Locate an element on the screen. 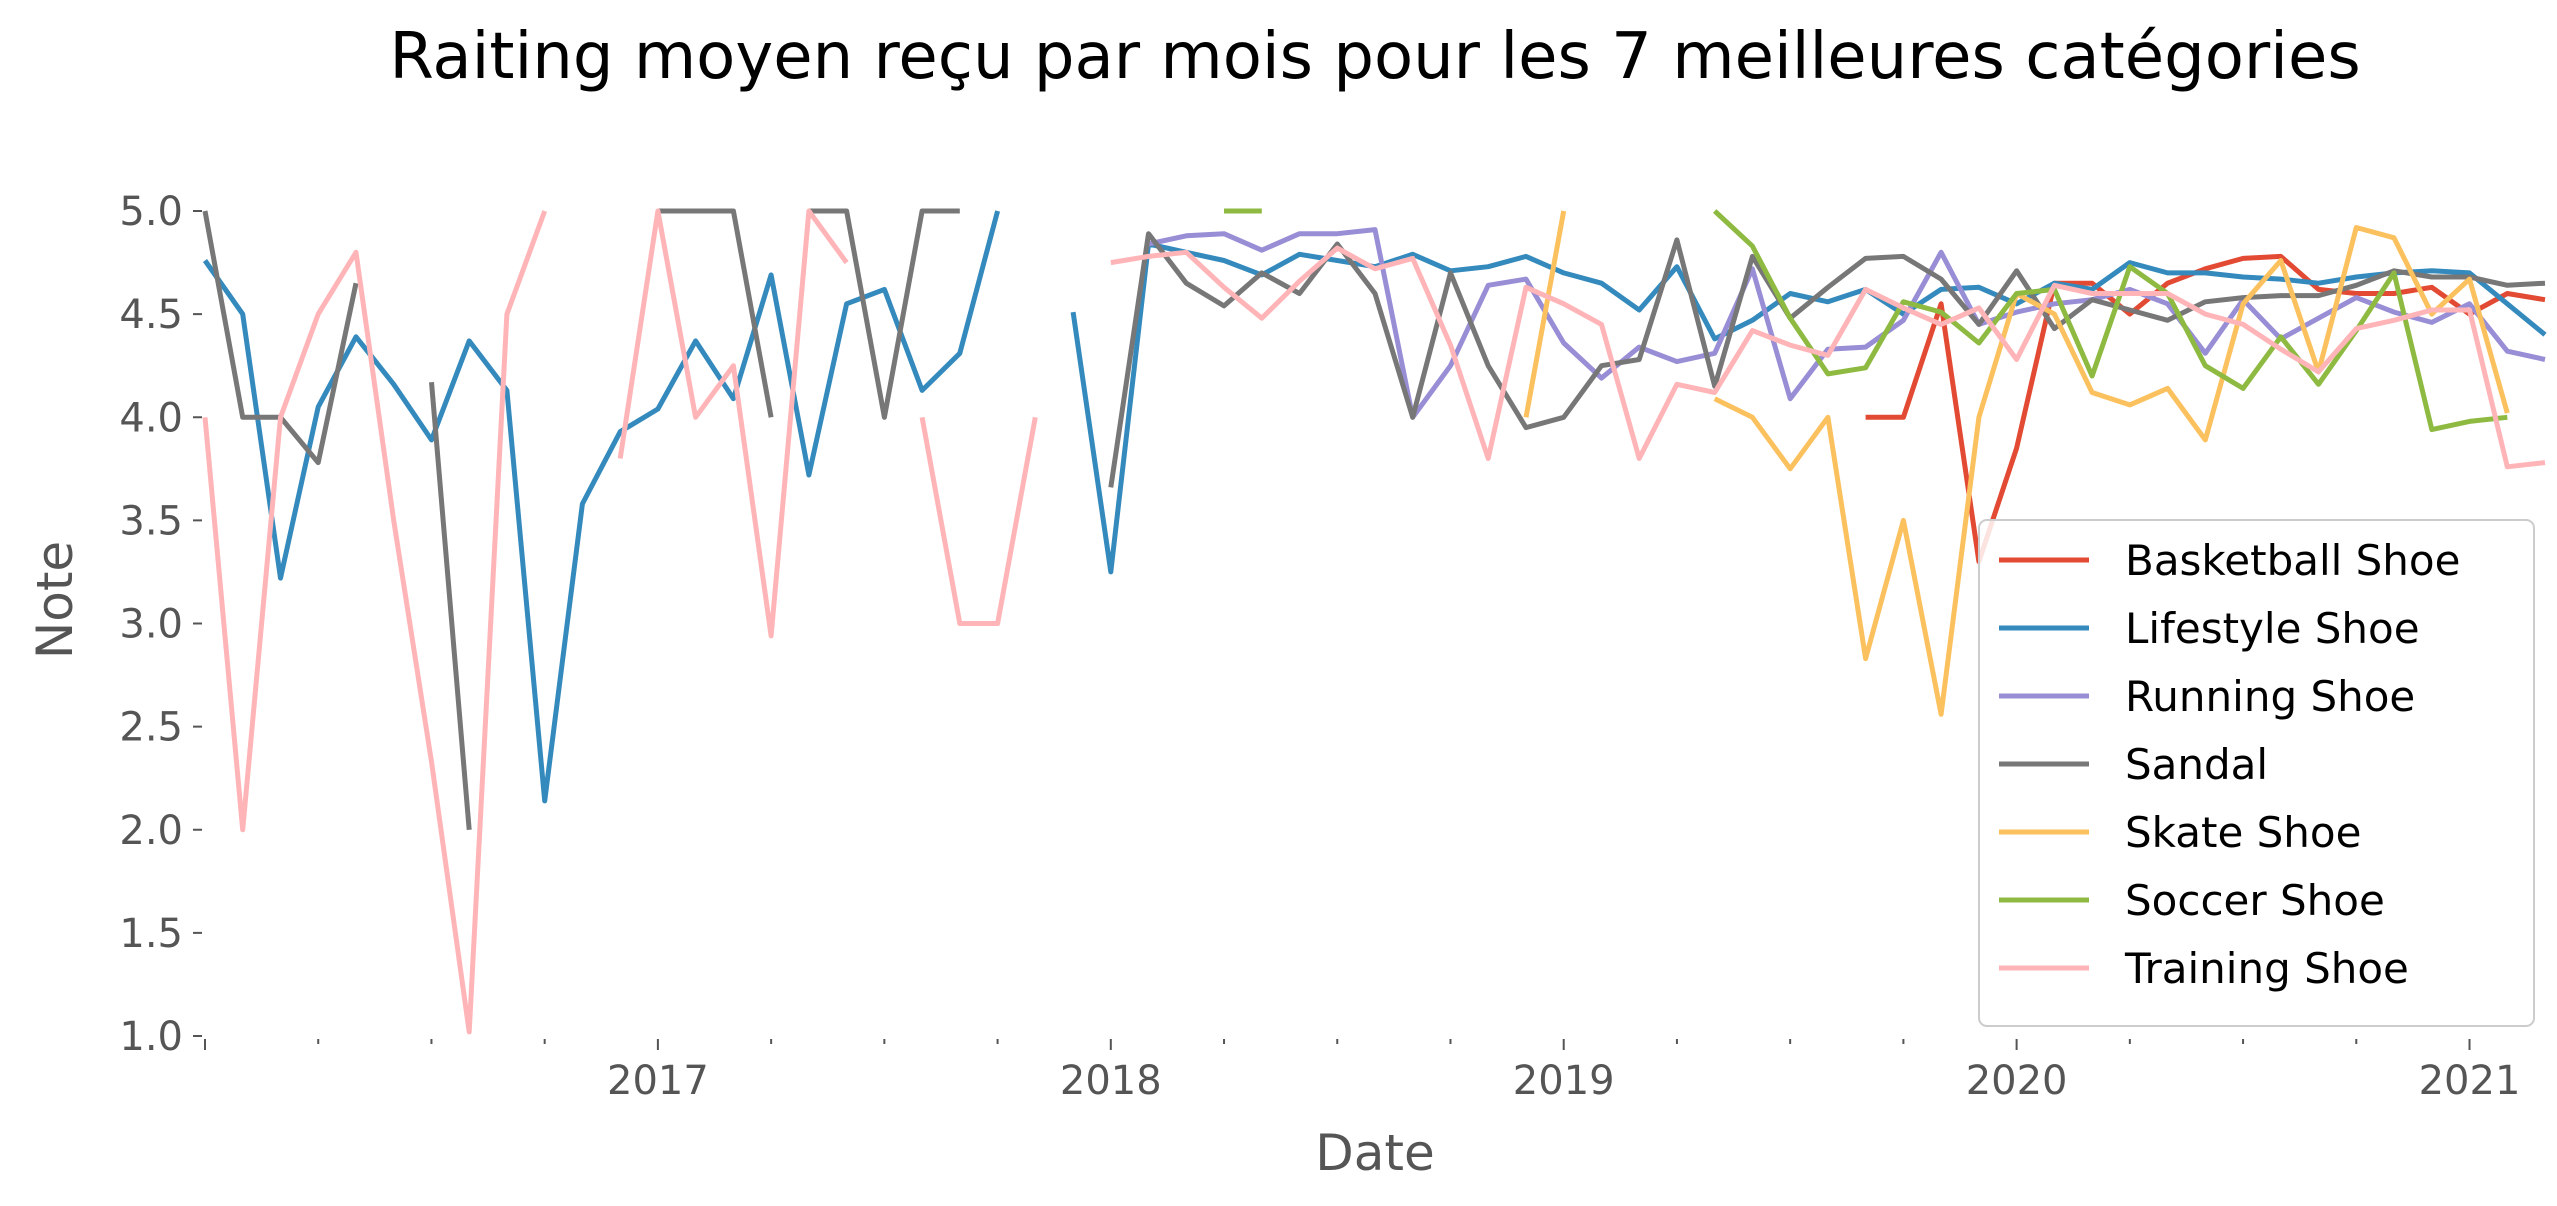 The width and height of the screenshot is (2557, 1206). legend-item: Soccer Shoe is located at coordinates (2192, 900).